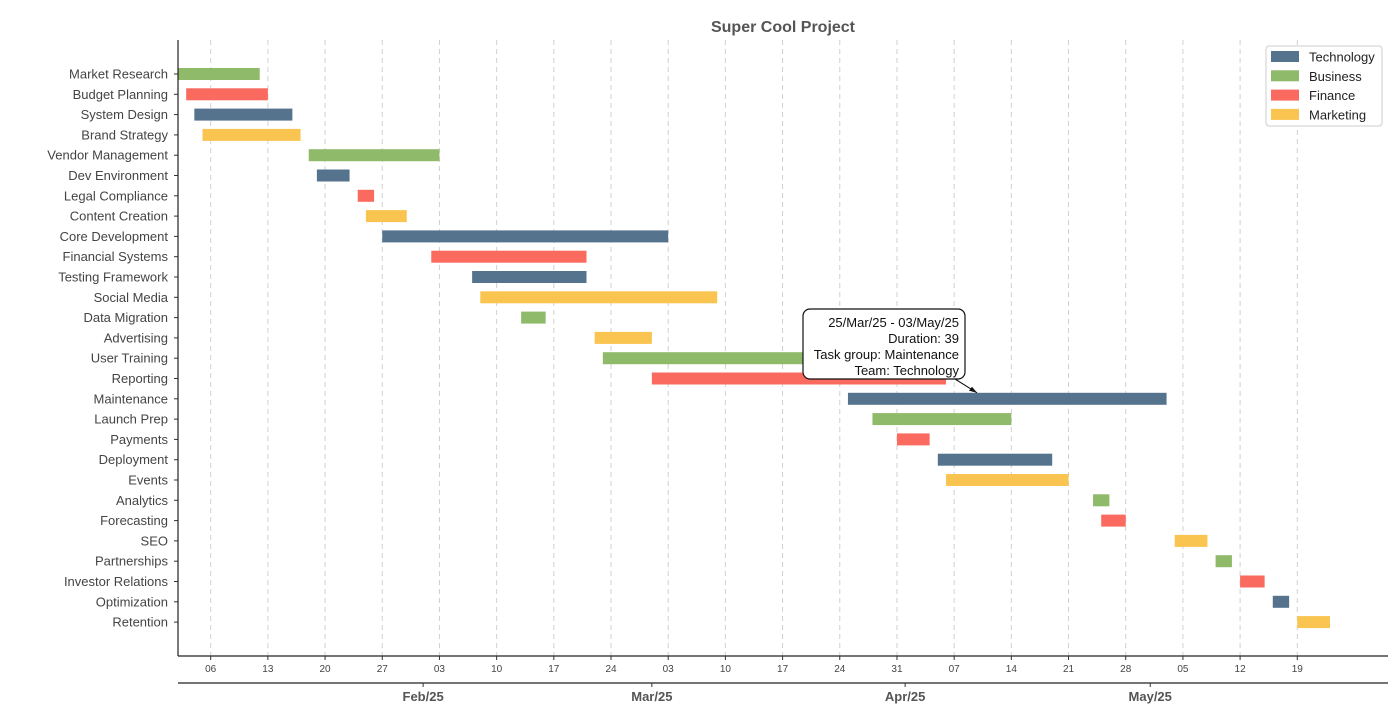 This screenshot has width=1400, height=711. What do you see at coordinates (754, 665) in the screenshot?
I see `day-tick-labels: 06 13 20 27 03 10 17 24 03 10 17 24 31 07 14 21 28 05 12 19` at bounding box center [754, 665].